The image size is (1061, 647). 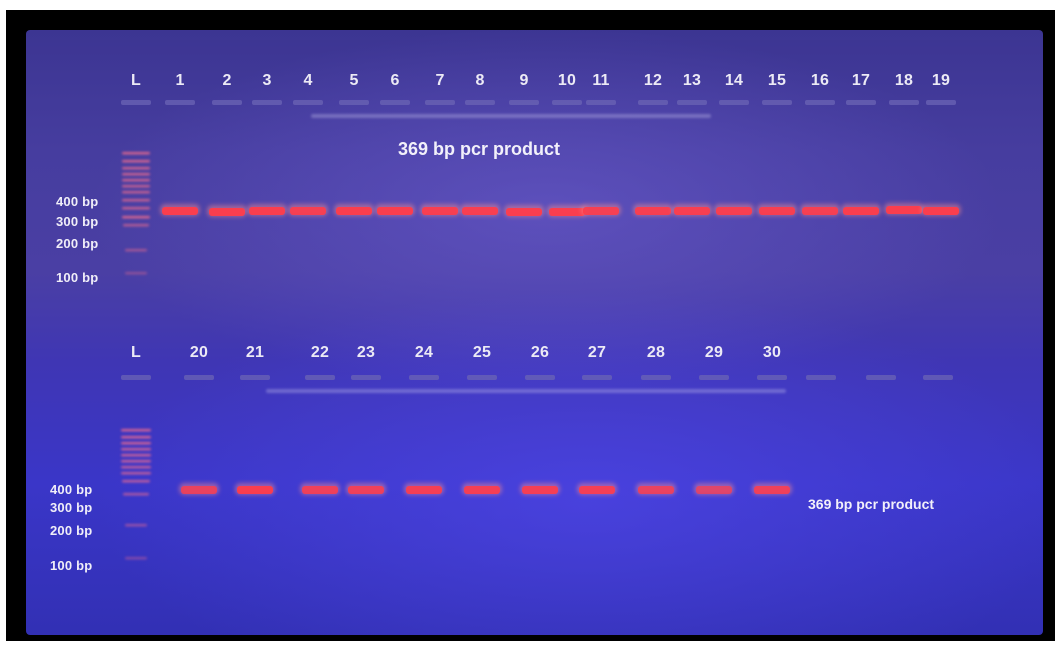 What do you see at coordinates (904, 80) in the screenshot?
I see `lane-label: 18` at bounding box center [904, 80].